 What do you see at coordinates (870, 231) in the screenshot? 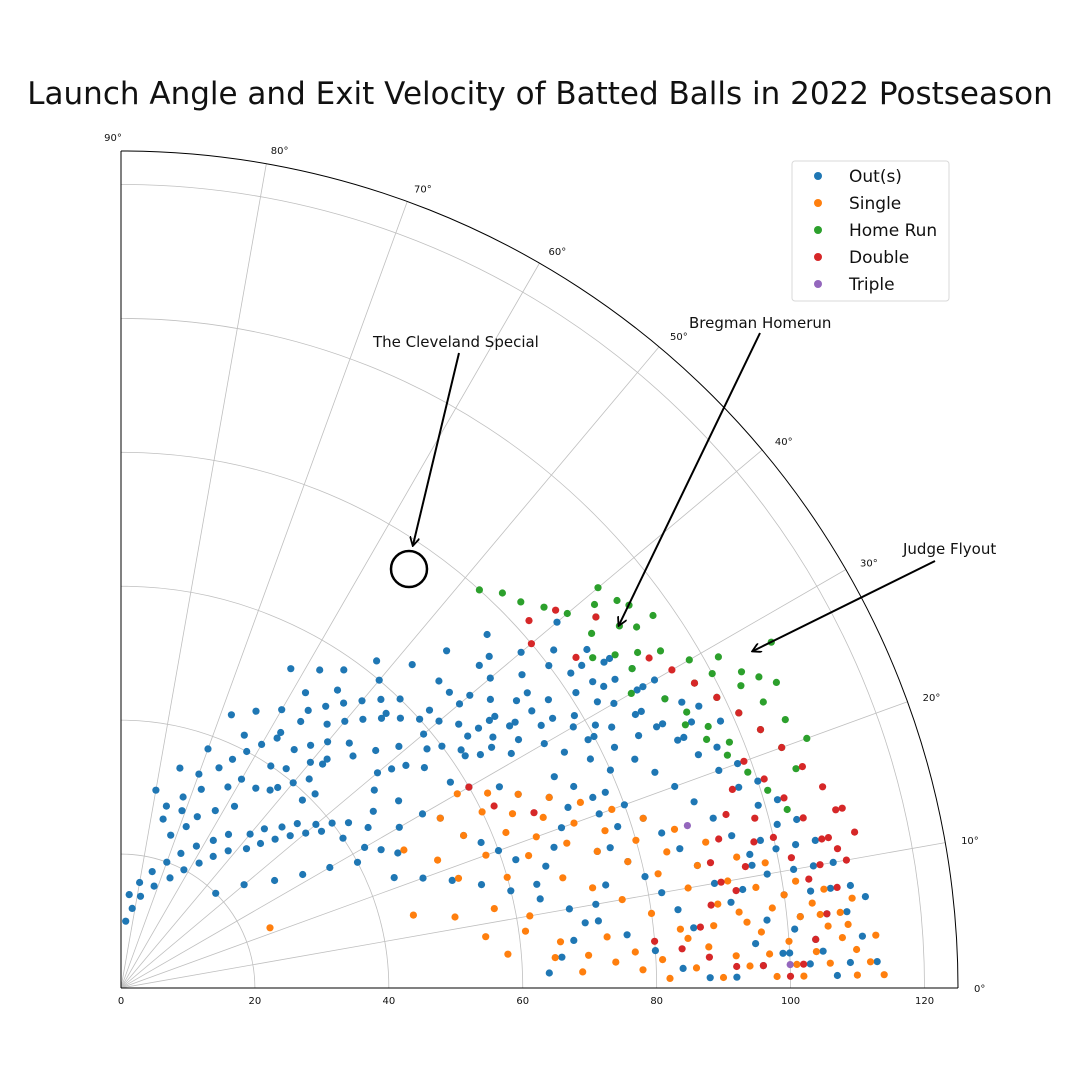
I see `legend-box` at bounding box center [870, 231].